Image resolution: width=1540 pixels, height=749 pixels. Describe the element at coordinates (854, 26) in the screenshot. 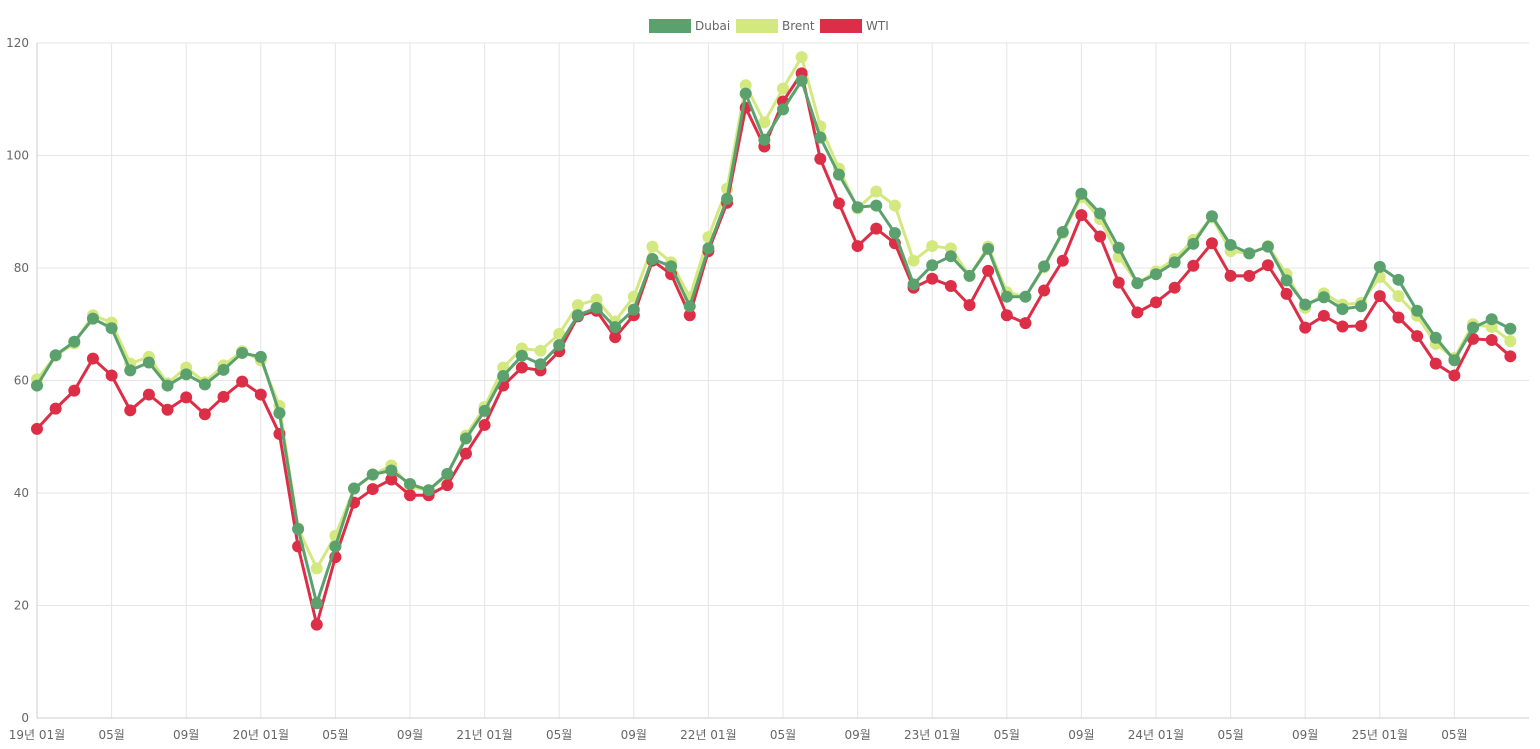

I see `legend-item-wti: WTI` at that location.